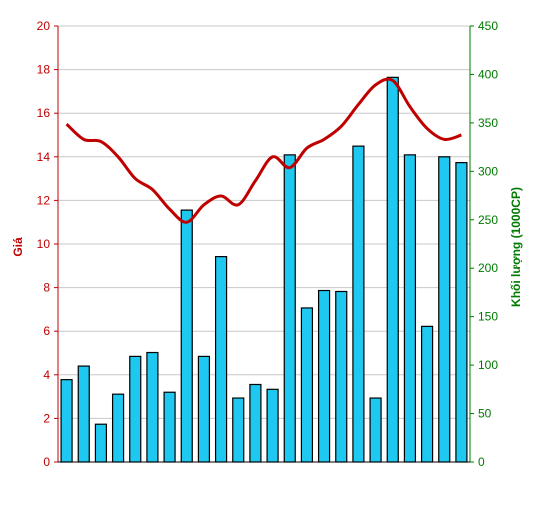 This screenshot has width=550, height=525. I want to click on right-tick-label: 100, so click(488, 365).